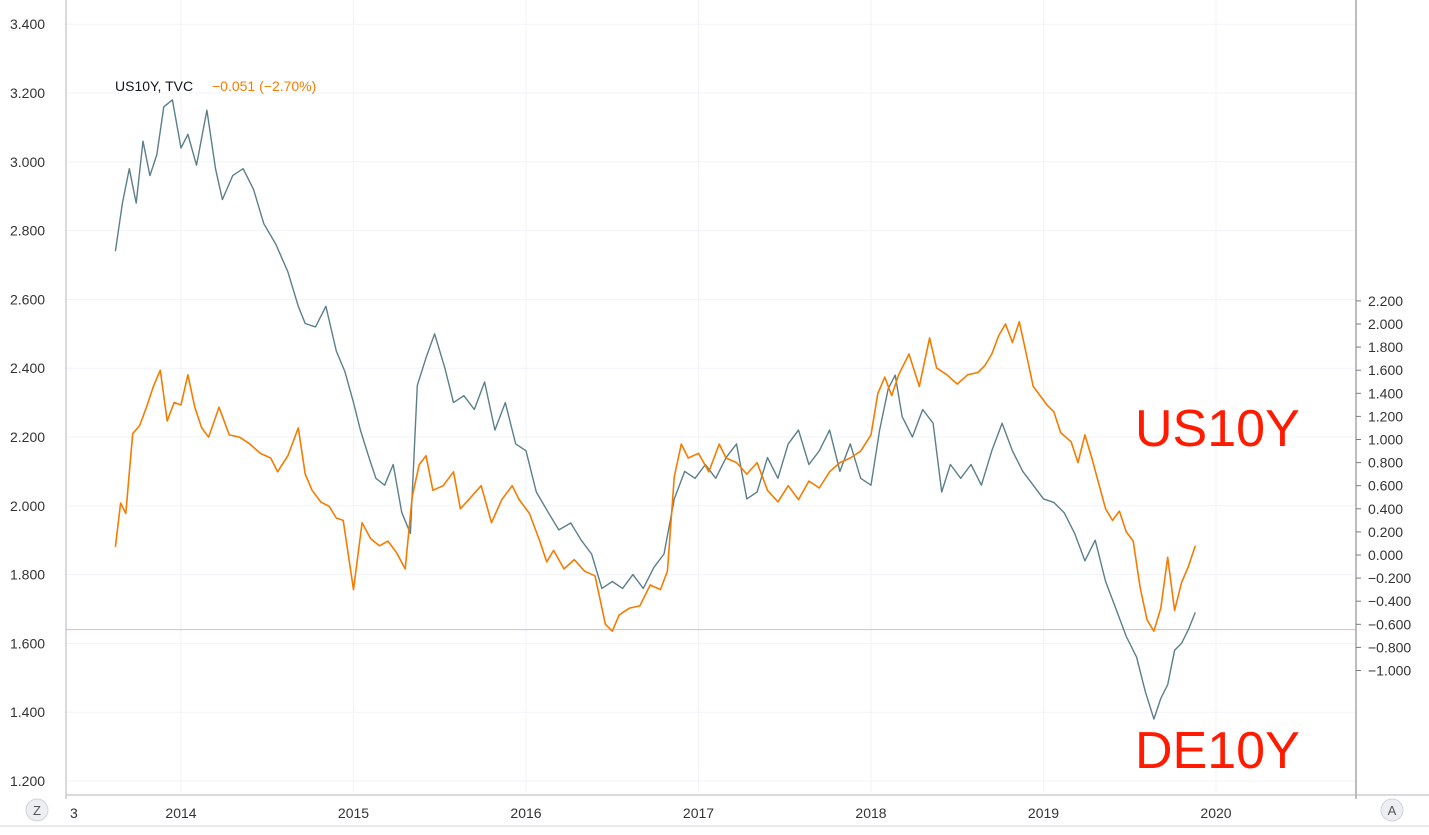 Image resolution: width=1429 pixels, height=835 pixels. What do you see at coordinates (27, 24) in the screenshot?
I see `y-left-tick-label: 3.400` at bounding box center [27, 24].